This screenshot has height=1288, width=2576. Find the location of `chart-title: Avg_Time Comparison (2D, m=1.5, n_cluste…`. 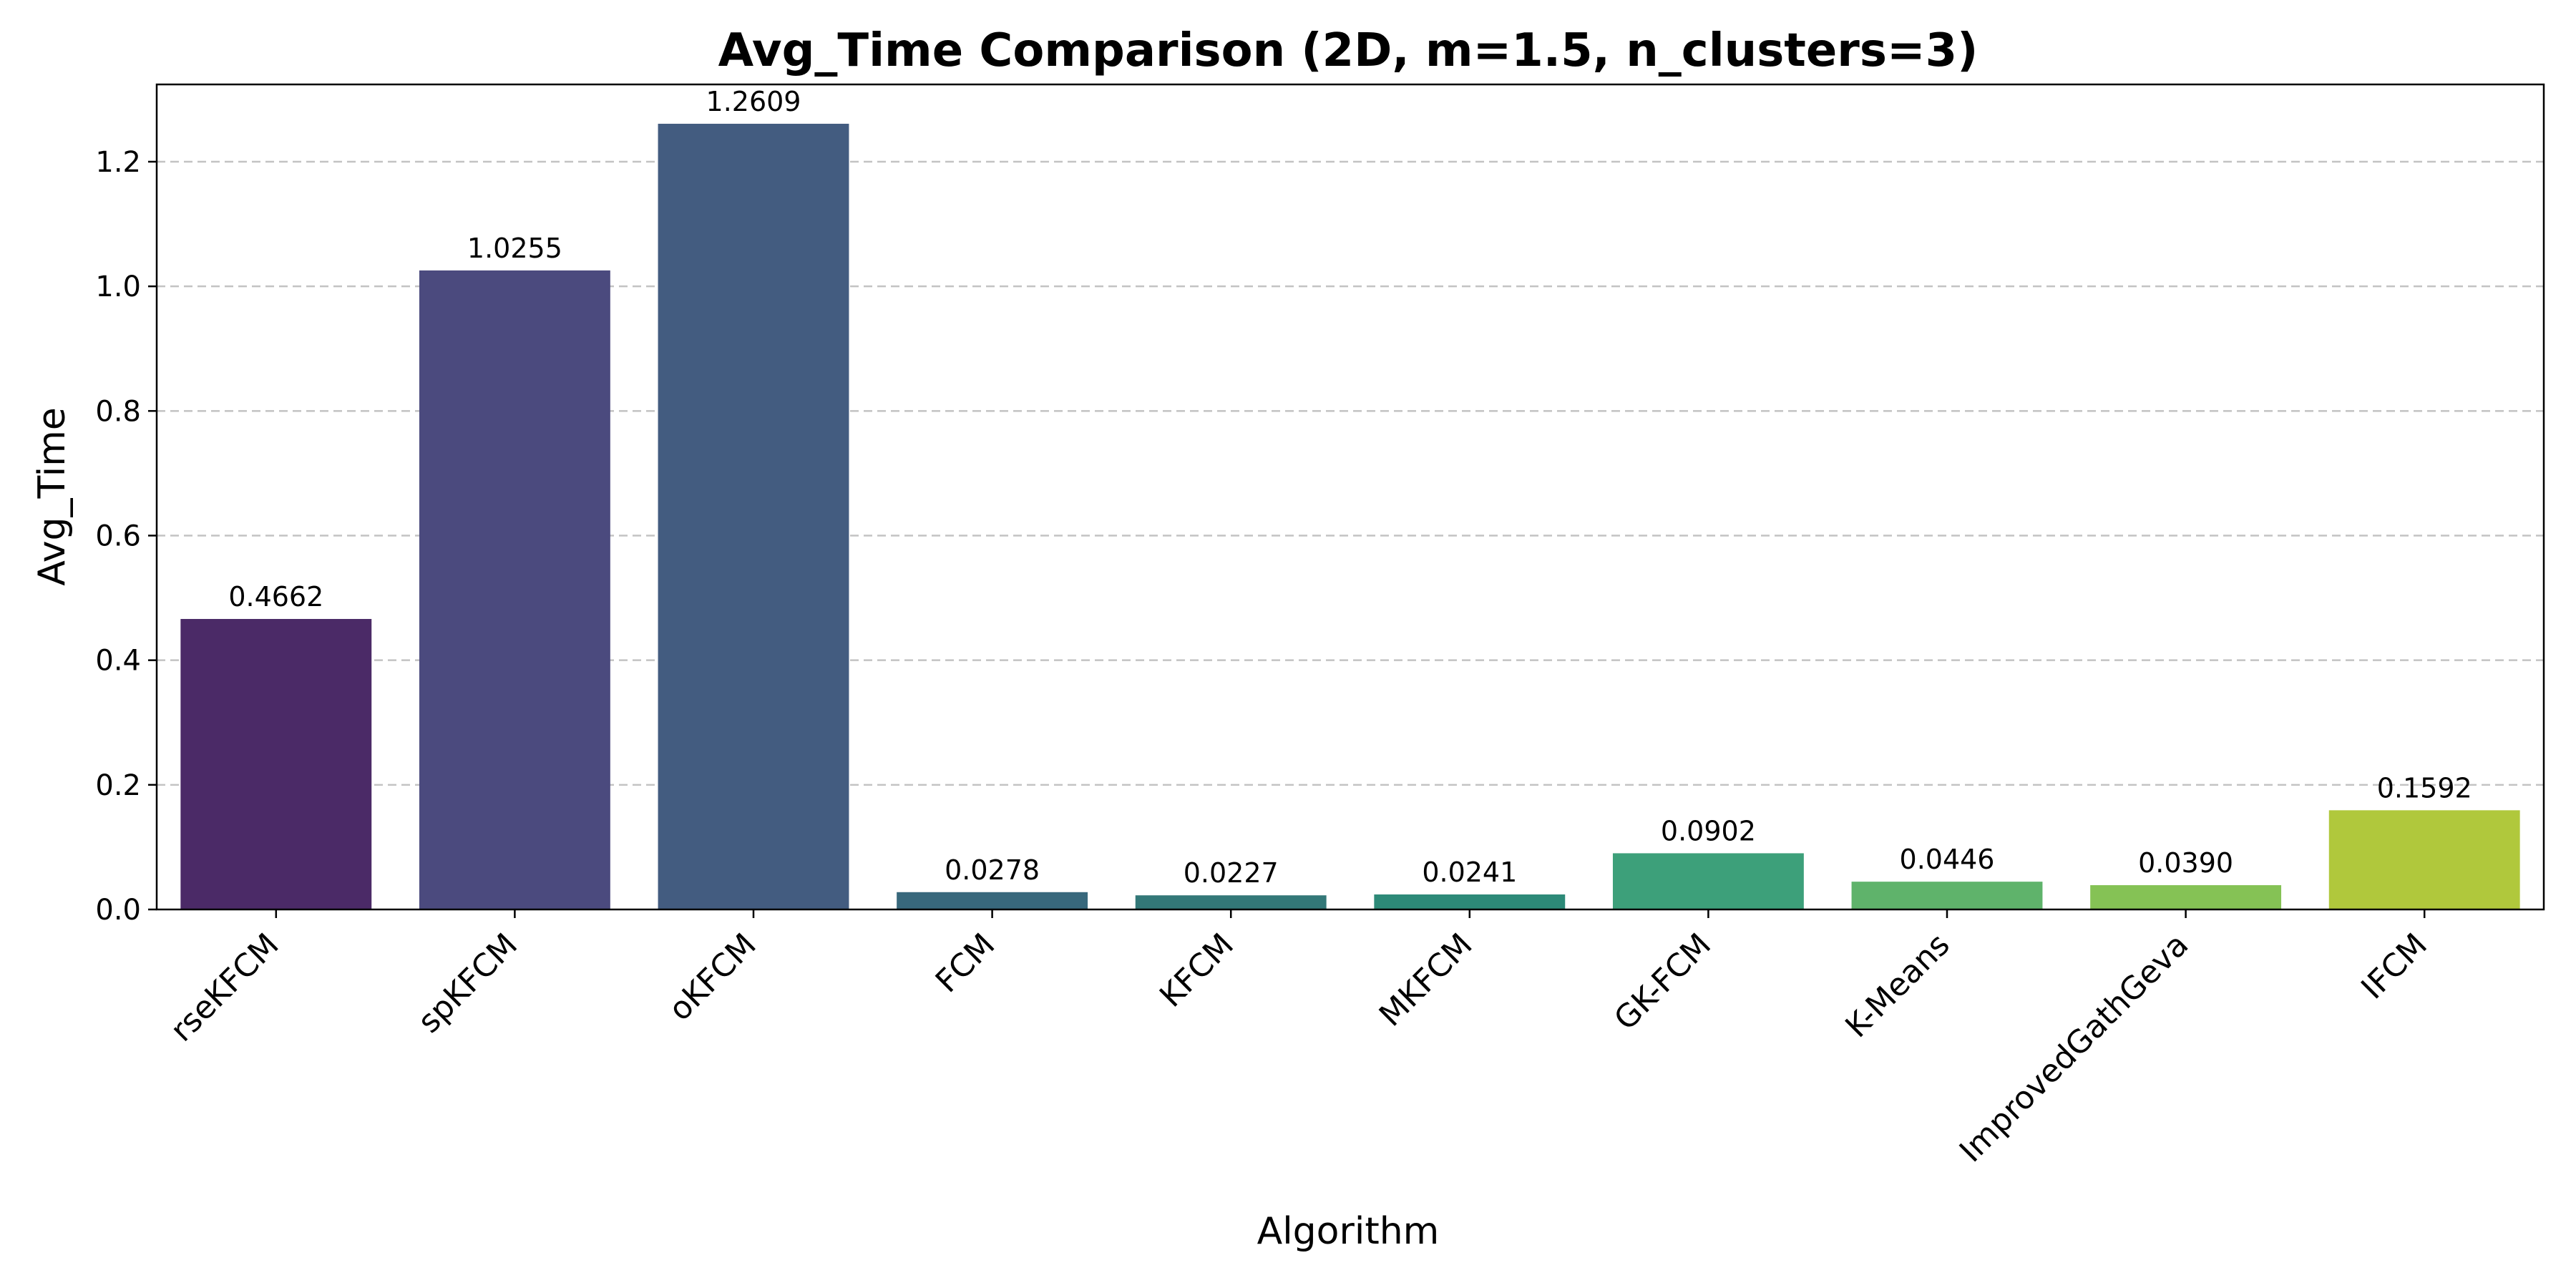

chart-title: Avg_Time Comparison (2D, m=1.5, n_cluste… is located at coordinates (1348, 50).